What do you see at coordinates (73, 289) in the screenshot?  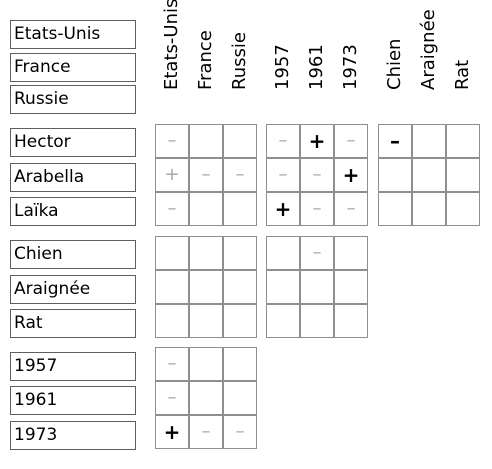 I see `row-label-araignee: Araignée` at bounding box center [73, 289].